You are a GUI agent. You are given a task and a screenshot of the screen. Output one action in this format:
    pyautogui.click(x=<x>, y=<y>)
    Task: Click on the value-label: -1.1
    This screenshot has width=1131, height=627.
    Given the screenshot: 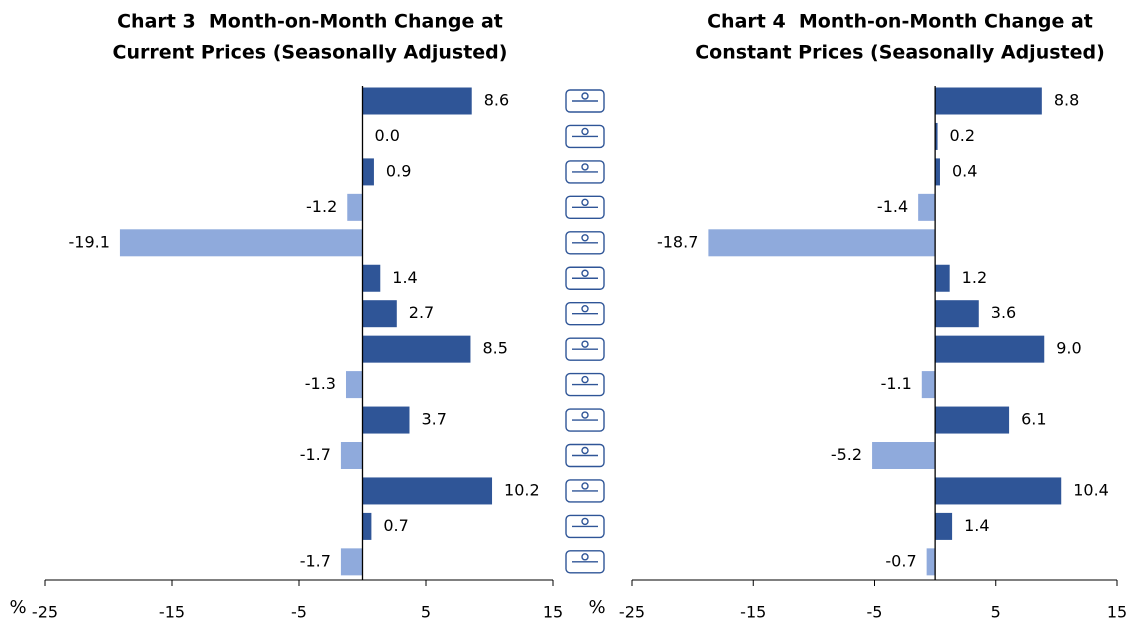 What is the action you would take?
    pyautogui.click(x=896, y=383)
    